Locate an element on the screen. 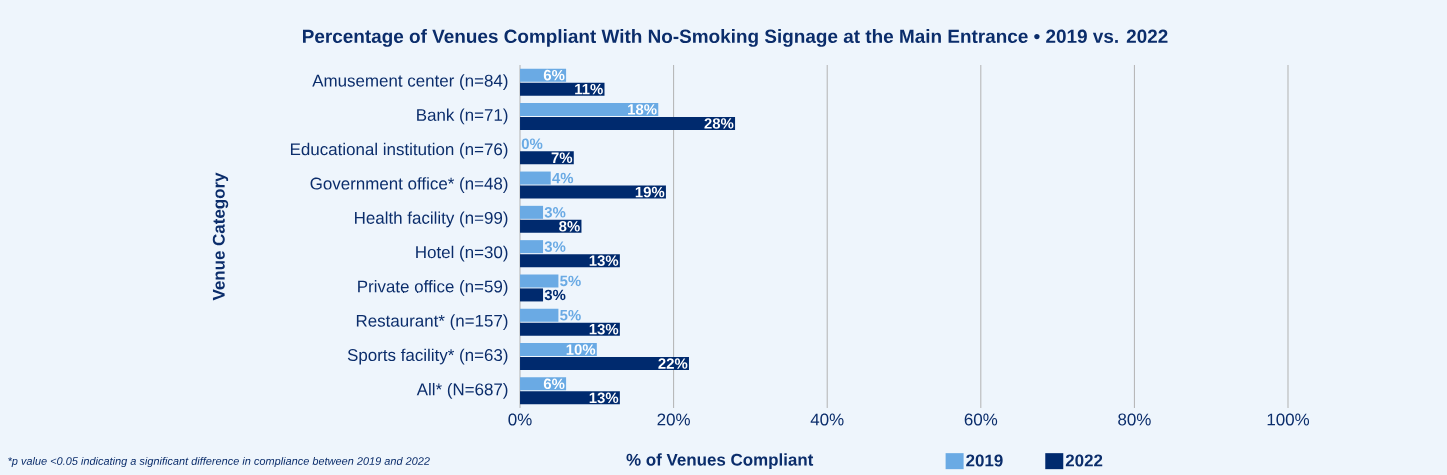 Image resolution: width=1447 pixels, height=475 pixels. x-tick-label: 100% is located at coordinates (1288, 419).